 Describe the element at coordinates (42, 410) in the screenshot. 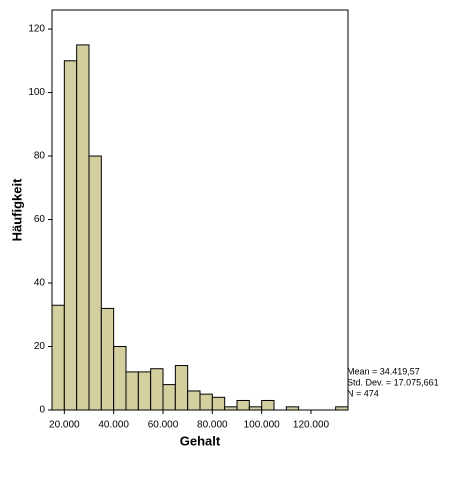

I see `y-tick-label: 0` at that location.